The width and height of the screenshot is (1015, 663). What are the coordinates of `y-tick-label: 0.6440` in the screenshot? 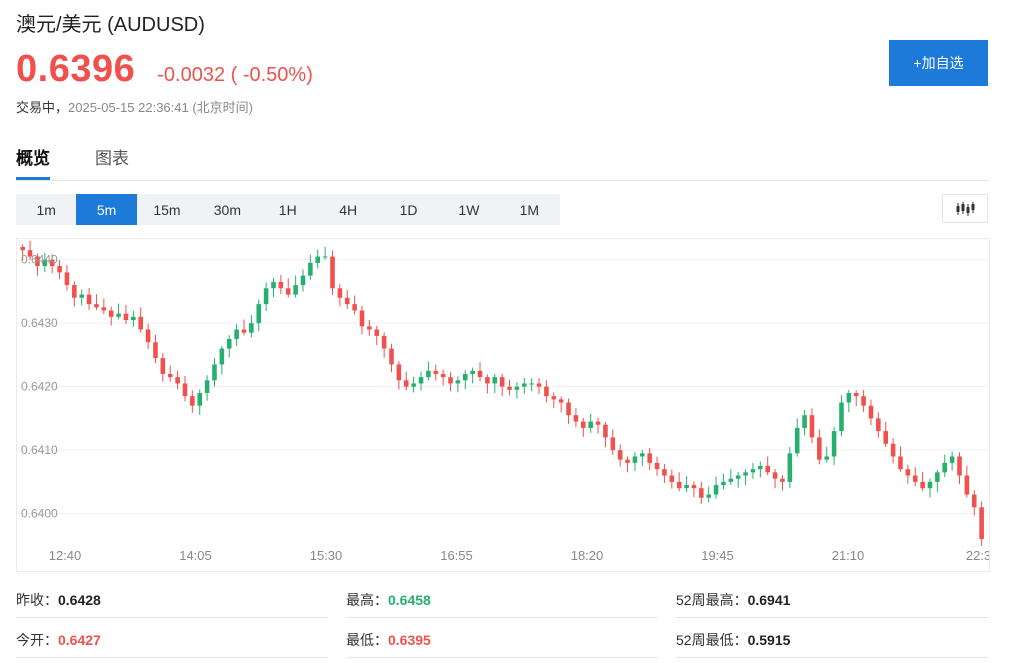 It's located at (39, 260).